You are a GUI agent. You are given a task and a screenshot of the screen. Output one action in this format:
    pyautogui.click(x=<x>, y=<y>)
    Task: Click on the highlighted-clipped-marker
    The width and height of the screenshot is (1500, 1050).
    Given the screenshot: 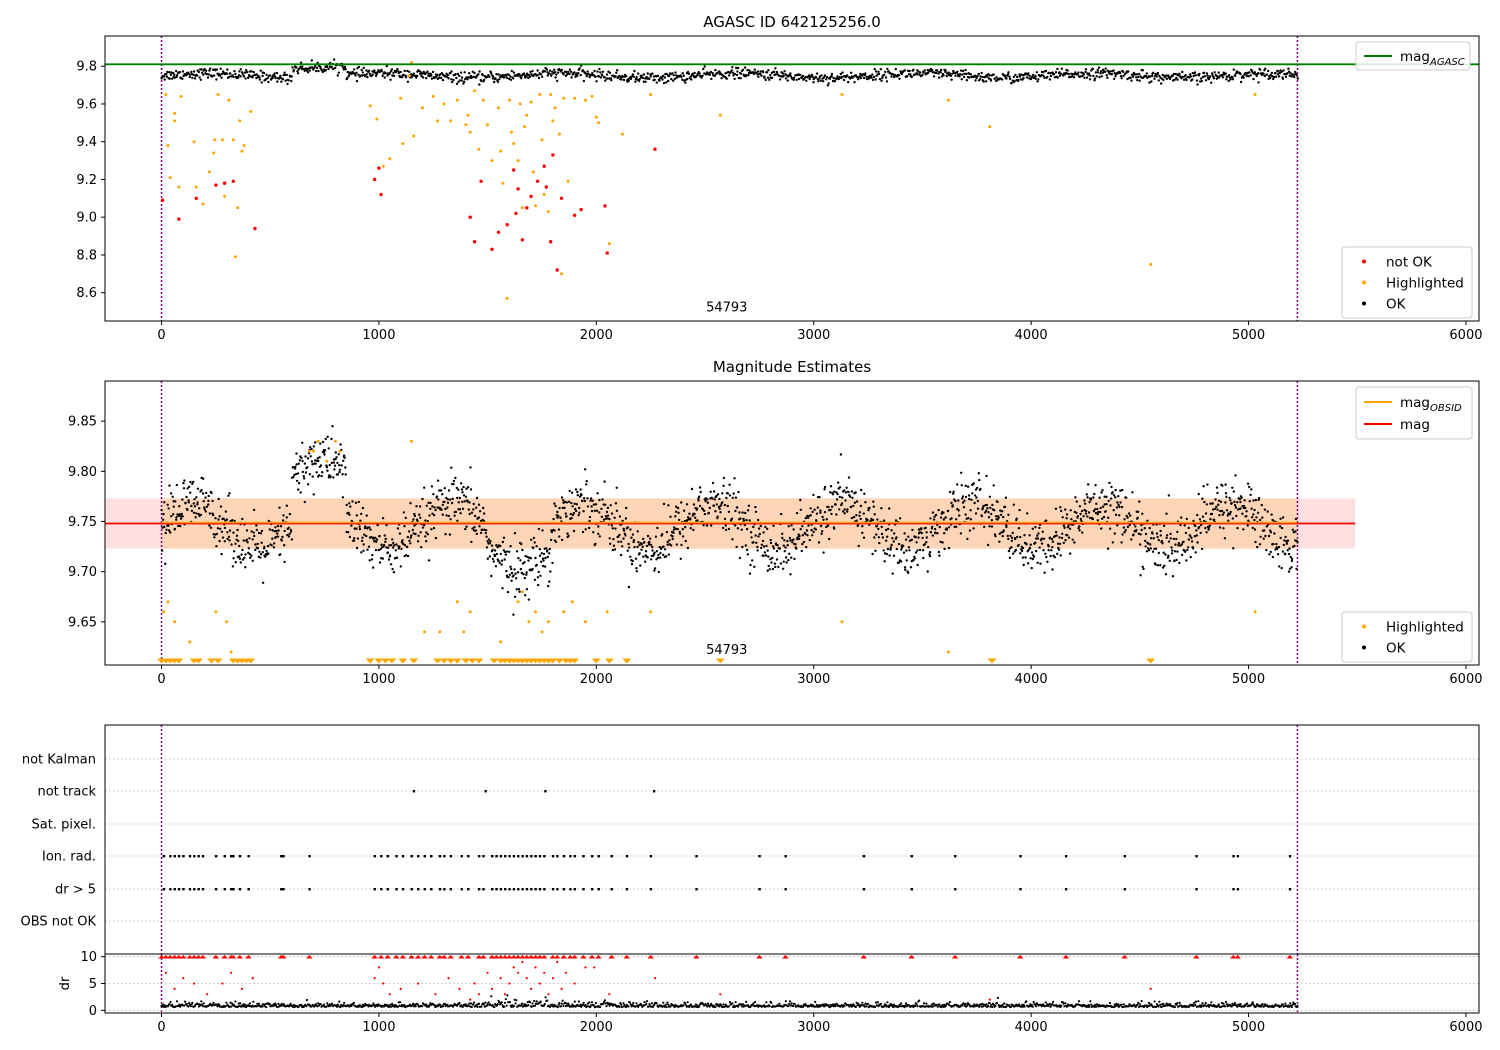 What is the action you would take?
    pyautogui.click(x=479, y=661)
    